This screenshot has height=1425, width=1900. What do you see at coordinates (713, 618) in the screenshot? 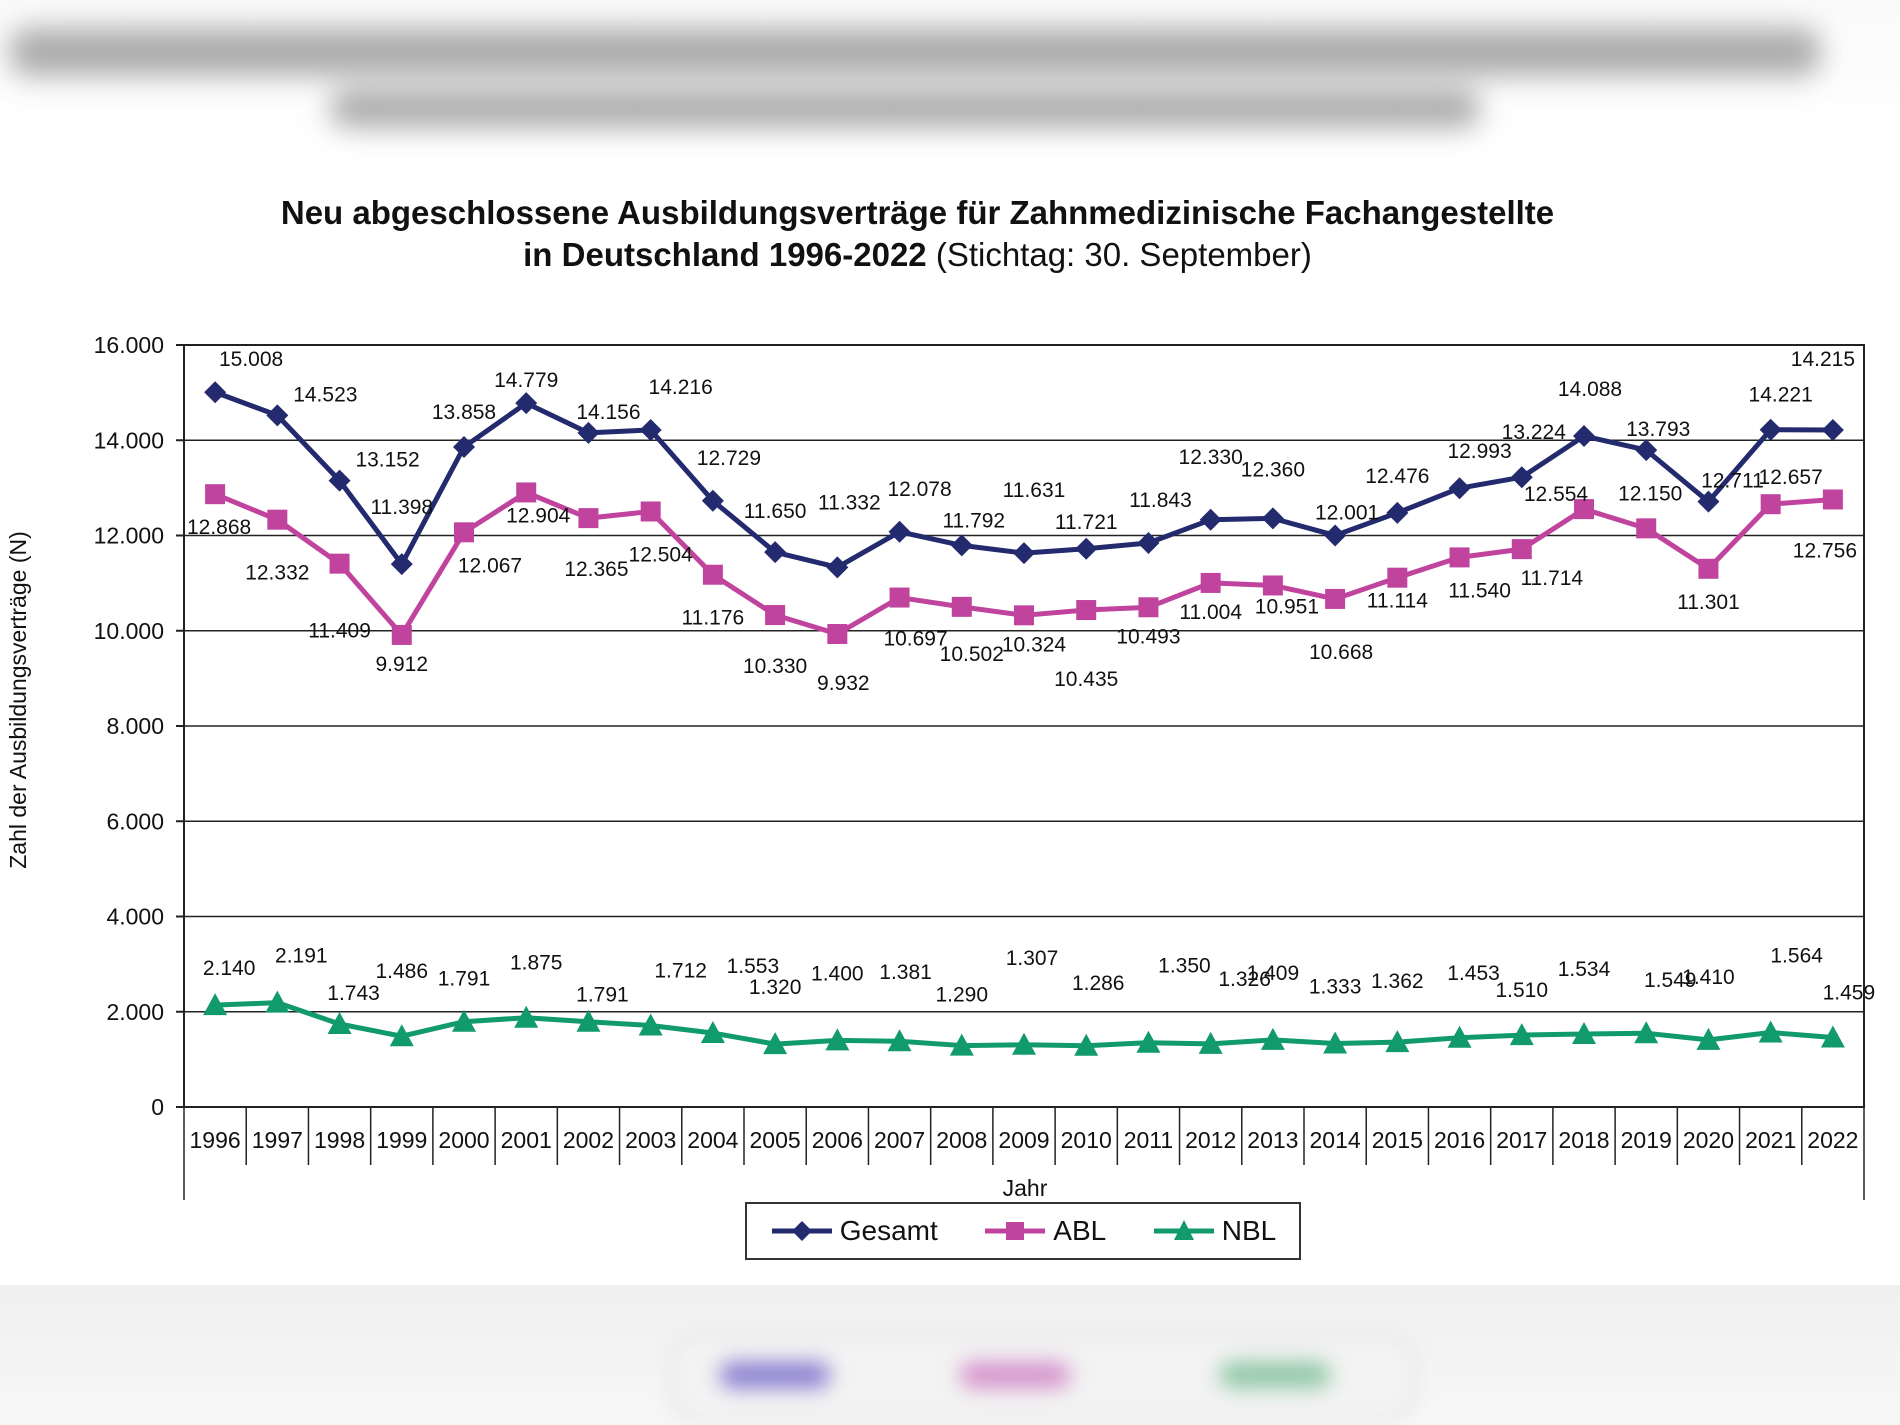
I see `data-label-abl: 11.176` at bounding box center [713, 618].